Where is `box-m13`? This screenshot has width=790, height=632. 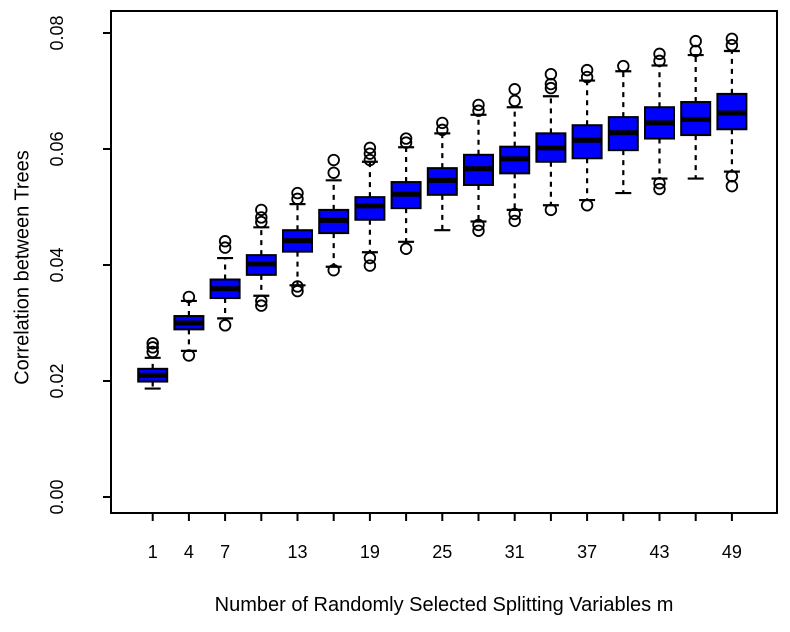 box-m13 is located at coordinates (297, 242).